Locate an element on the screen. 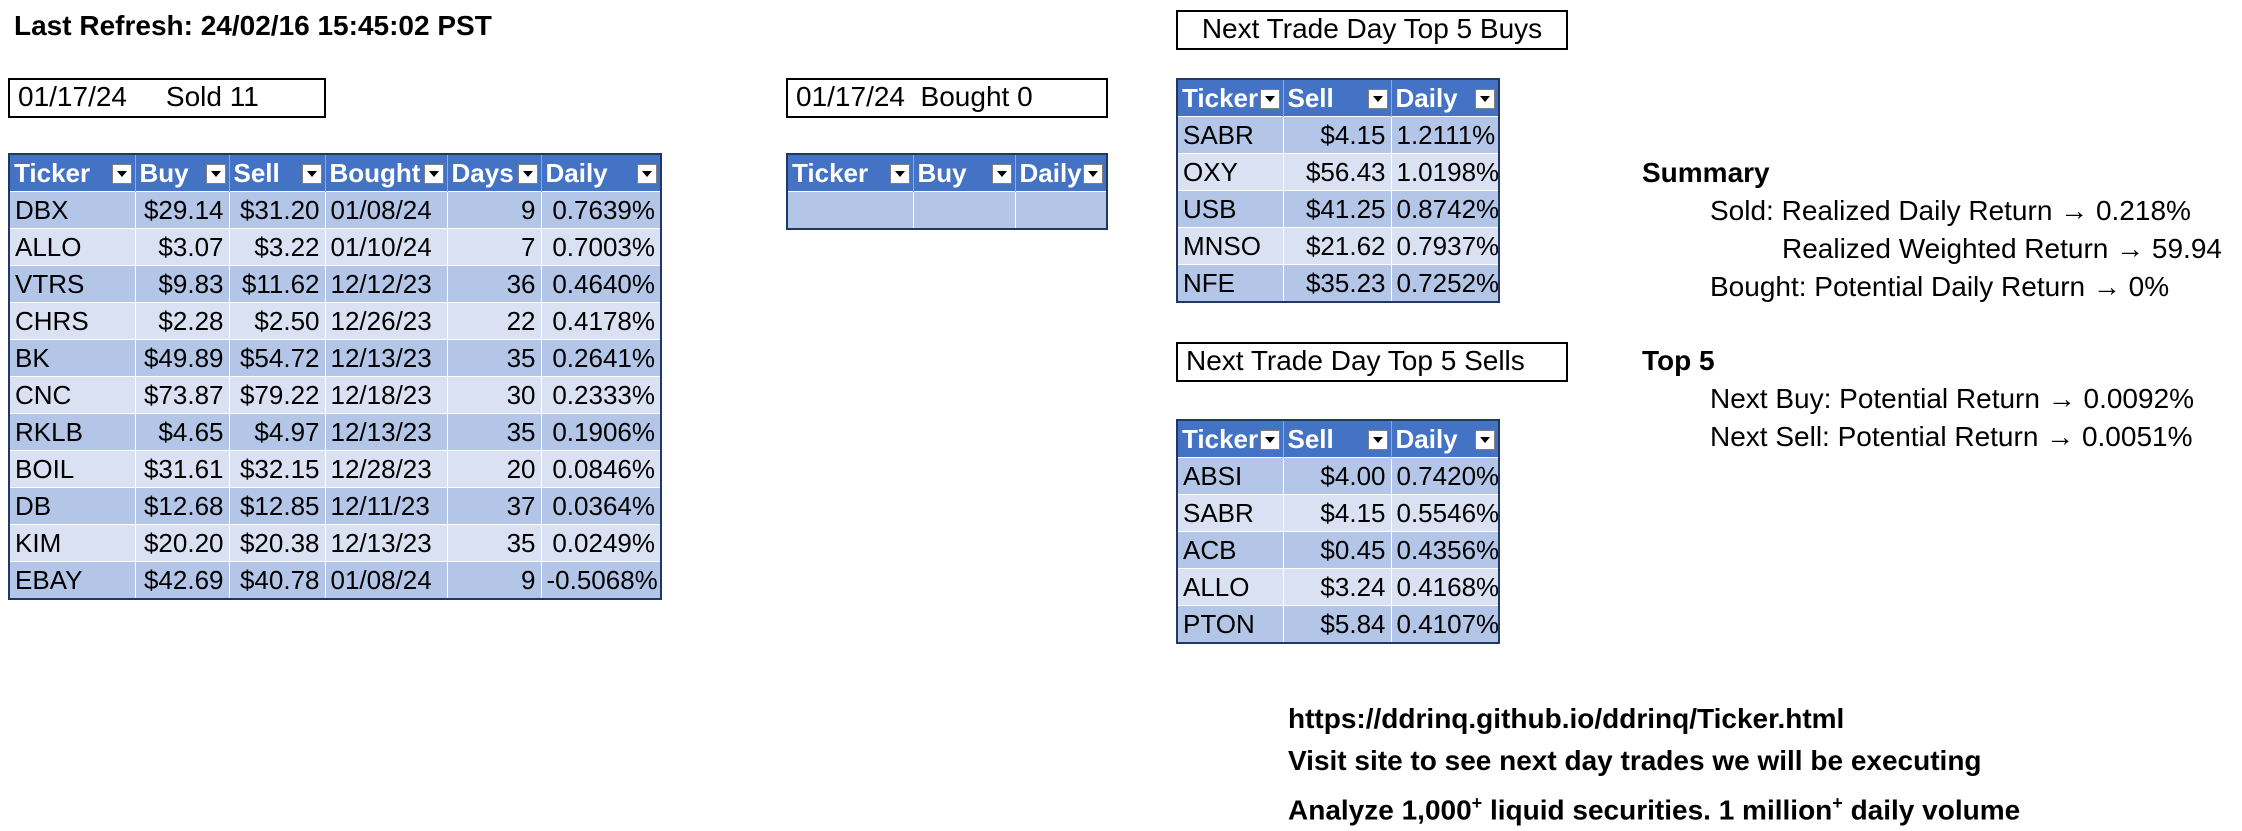 Image resolution: width=2242 pixels, height=831 pixels. table-cell: $21.62 is located at coordinates (1337, 246).